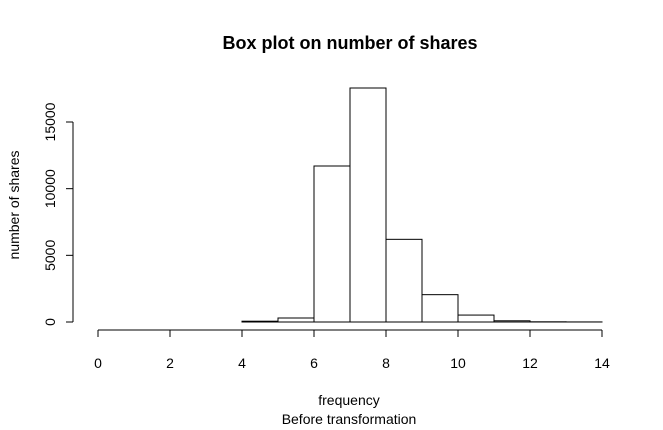  What do you see at coordinates (314, 363) in the screenshot?
I see `x-tick-label-3: 6` at bounding box center [314, 363].